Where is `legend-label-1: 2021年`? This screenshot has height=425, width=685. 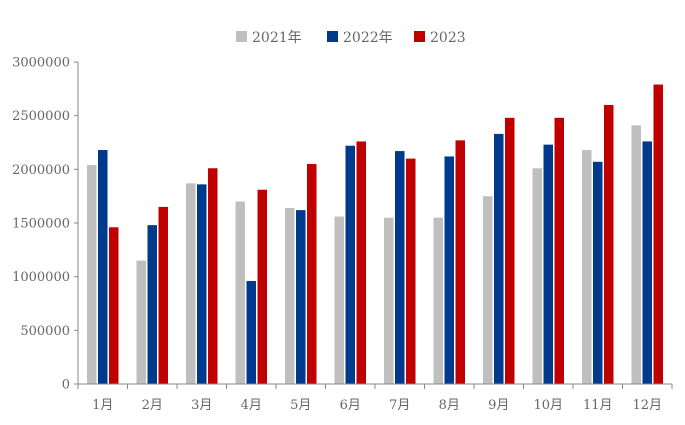
legend-label-1: 2021年 is located at coordinates (277, 38).